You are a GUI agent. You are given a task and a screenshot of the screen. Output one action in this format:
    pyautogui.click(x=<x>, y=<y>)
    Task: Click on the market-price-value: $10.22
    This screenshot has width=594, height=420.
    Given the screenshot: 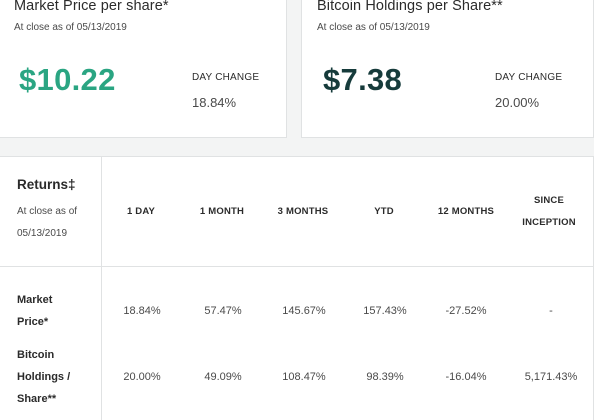 What is the action you would take?
    pyautogui.click(x=67, y=79)
    